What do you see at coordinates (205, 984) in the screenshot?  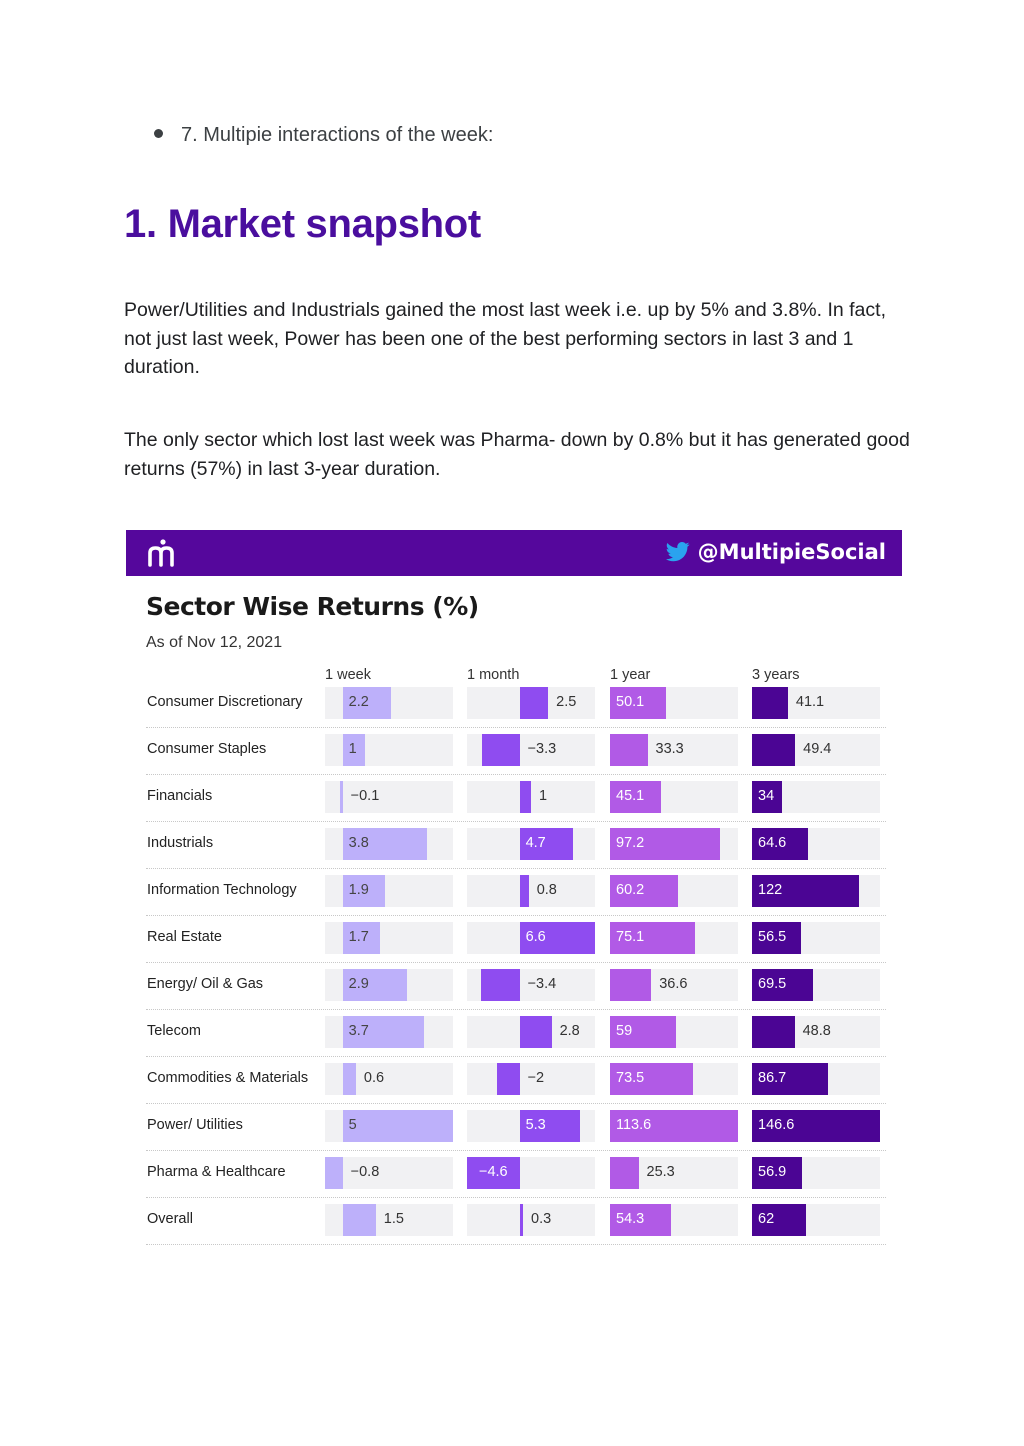 I see `sector-label: Energy/ Oil & Gas` at bounding box center [205, 984].